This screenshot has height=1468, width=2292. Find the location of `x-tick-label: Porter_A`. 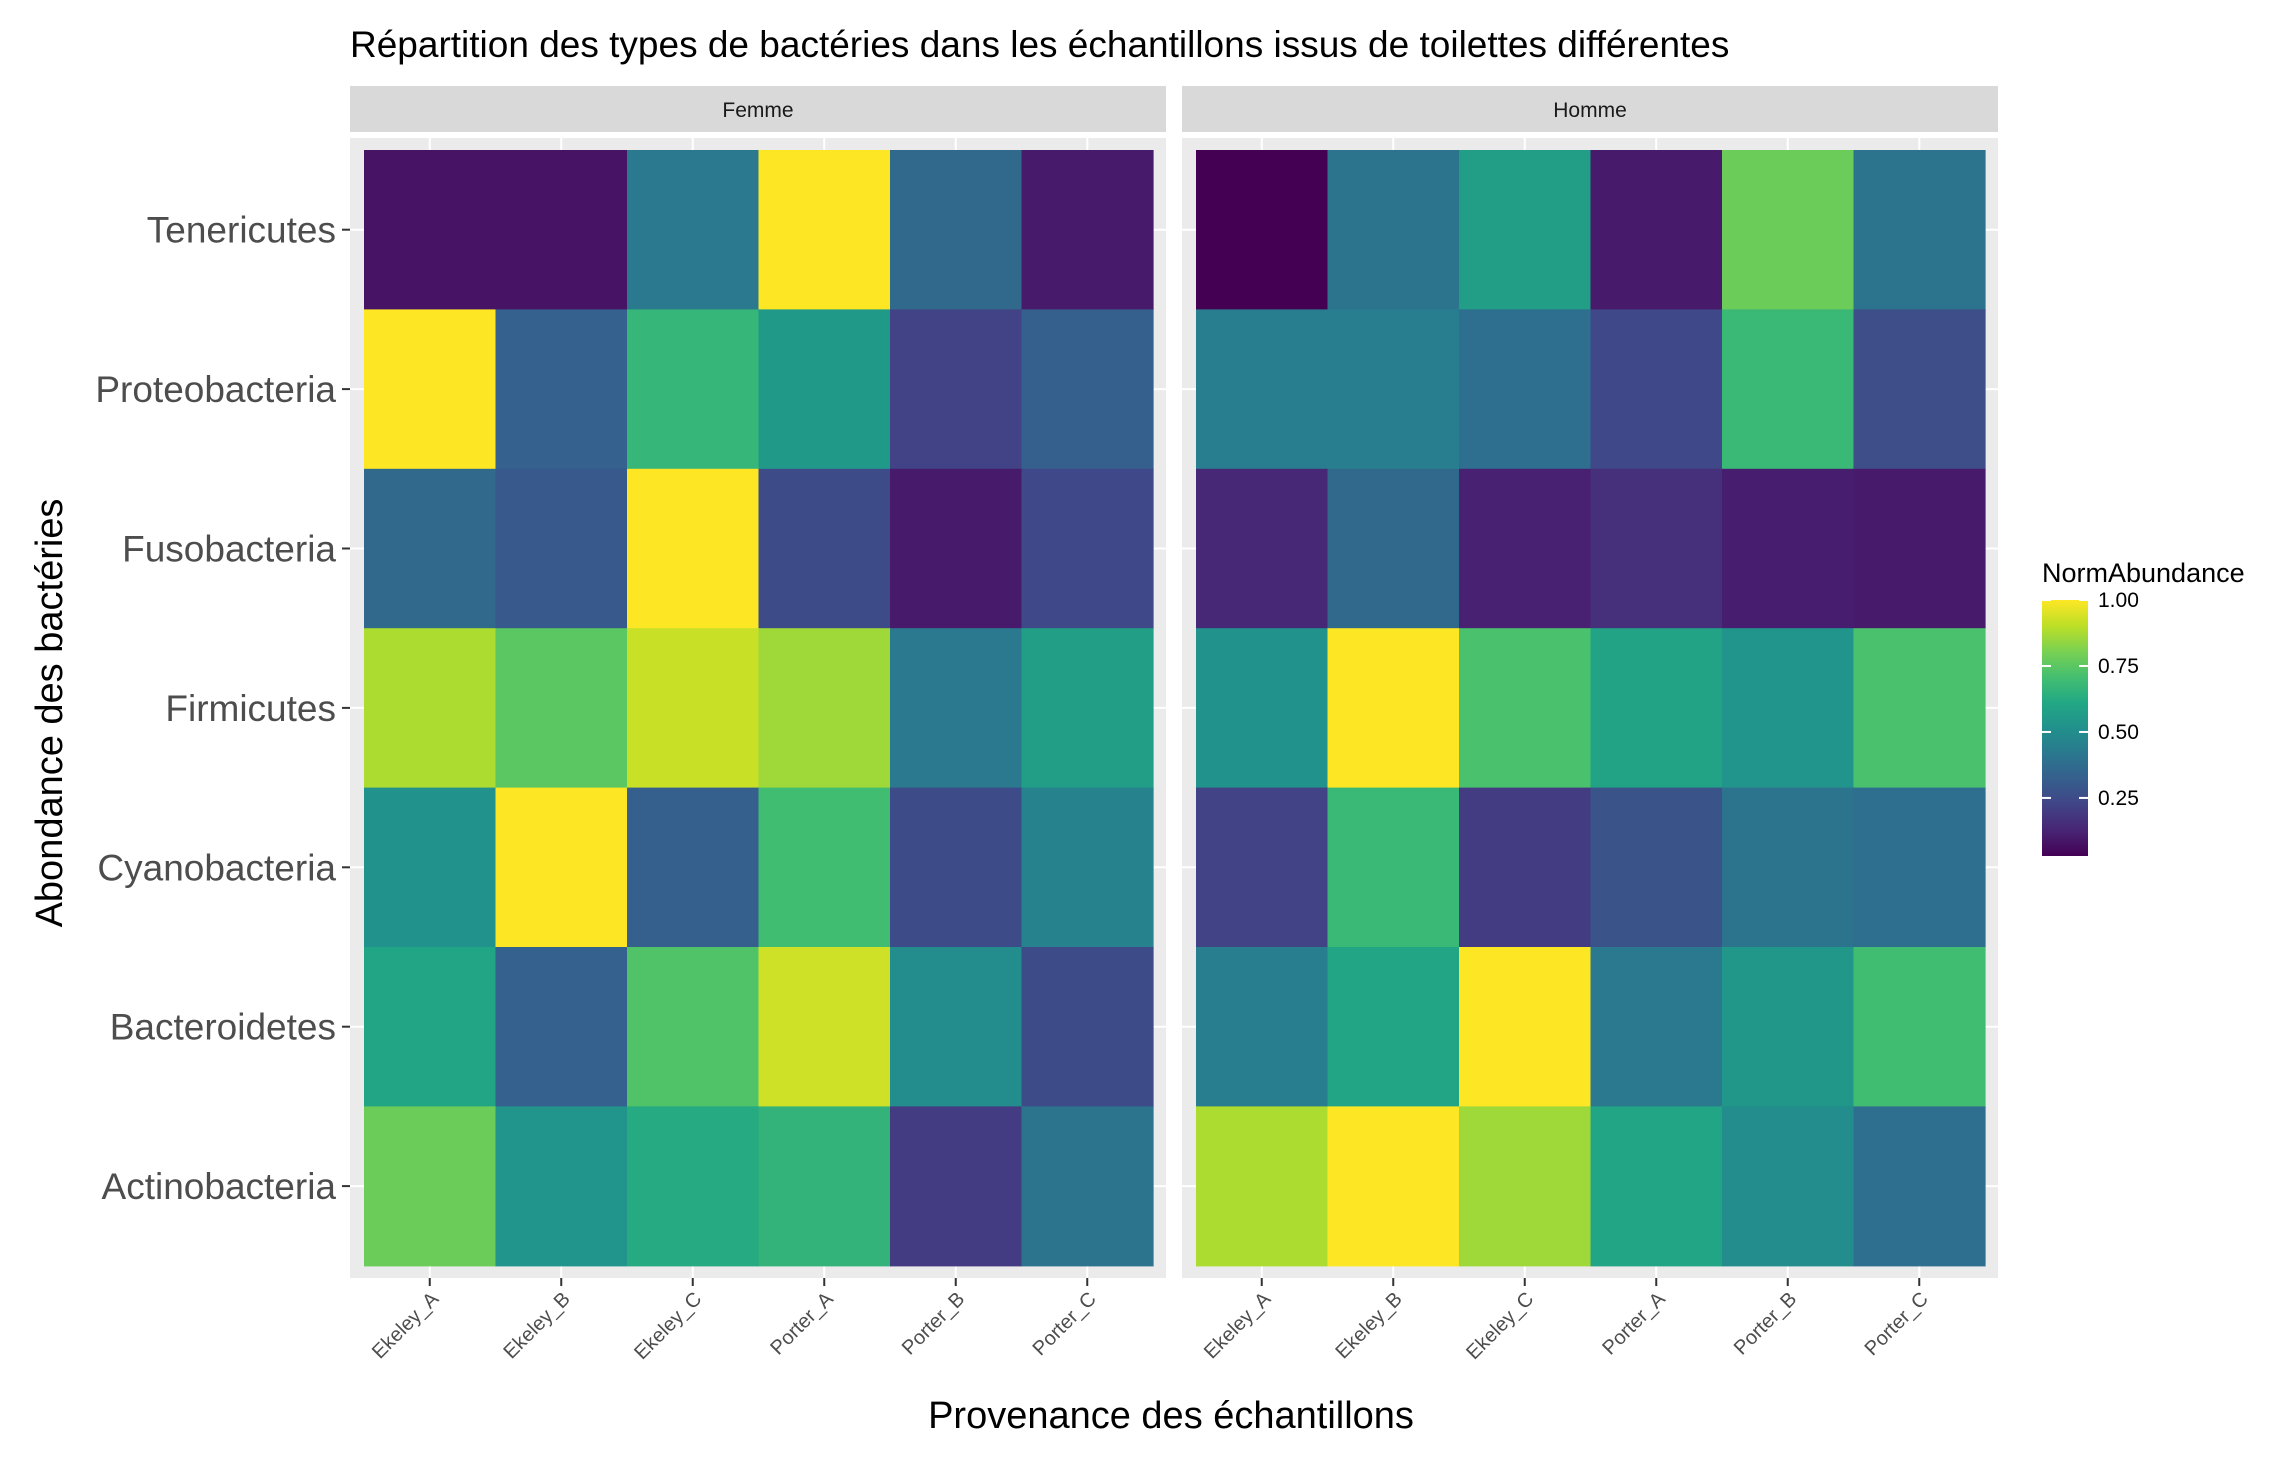

x-tick-label: Porter_A is located at coordinates (802, 1324).